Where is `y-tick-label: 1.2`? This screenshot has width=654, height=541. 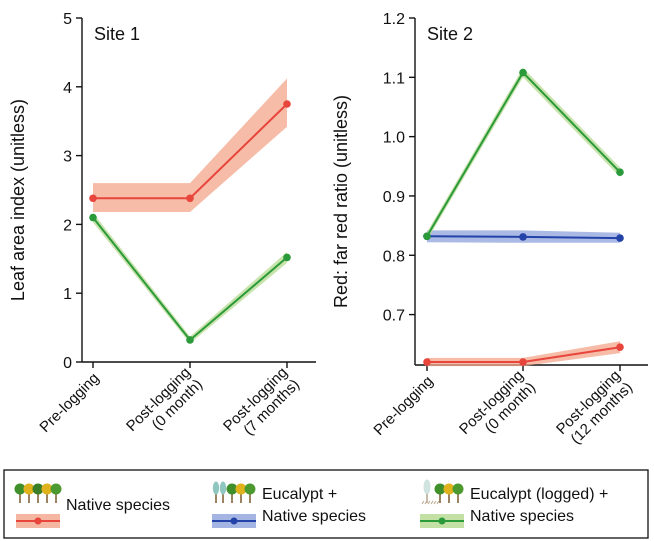
y-tick-label: 1.2 is located at coordinates (394, 19).